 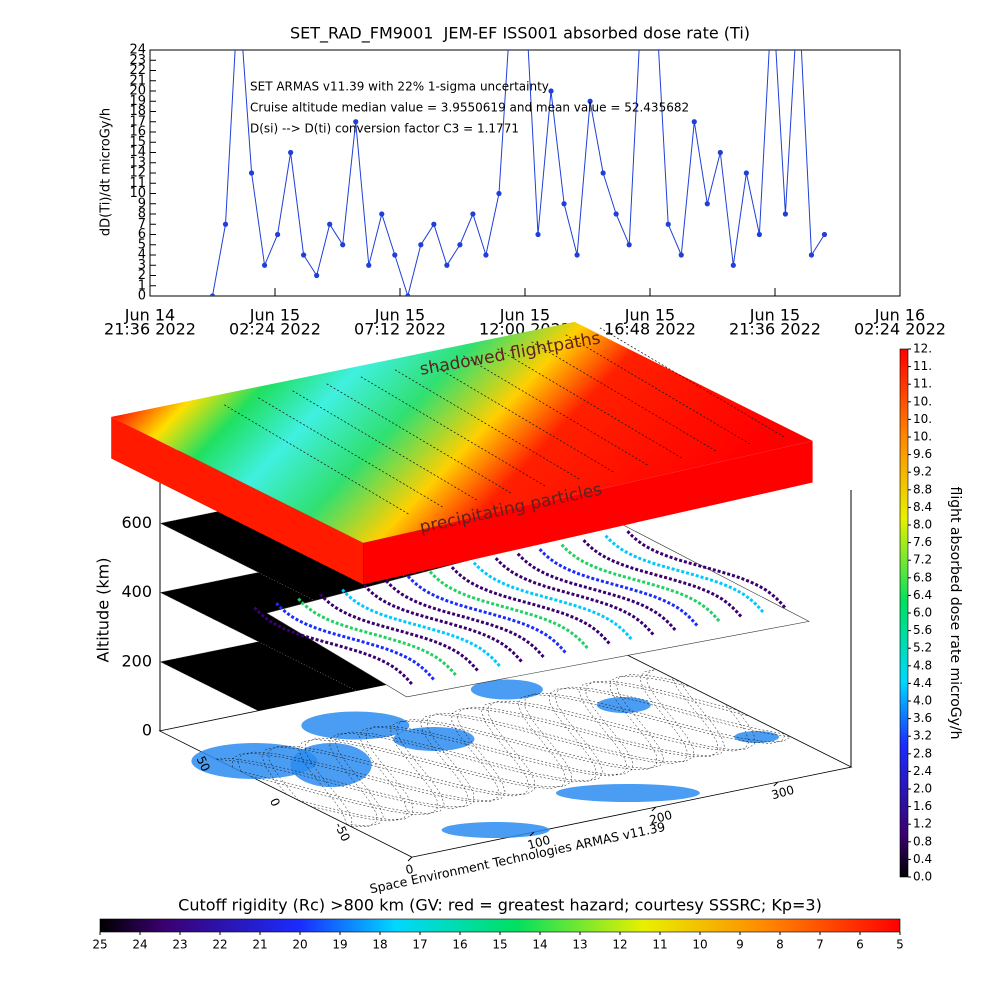 What do you see at coordinates (137, 173) in the screenshot?
I see `y-tick-label: 12` at bounding box center [137, 173].